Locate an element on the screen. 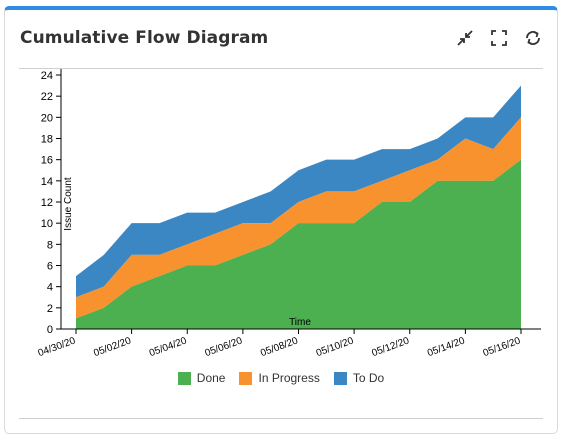 The height and width of the screenshot is (440, 564). y-tick-label: 4 is located at coordinates (50, 288).